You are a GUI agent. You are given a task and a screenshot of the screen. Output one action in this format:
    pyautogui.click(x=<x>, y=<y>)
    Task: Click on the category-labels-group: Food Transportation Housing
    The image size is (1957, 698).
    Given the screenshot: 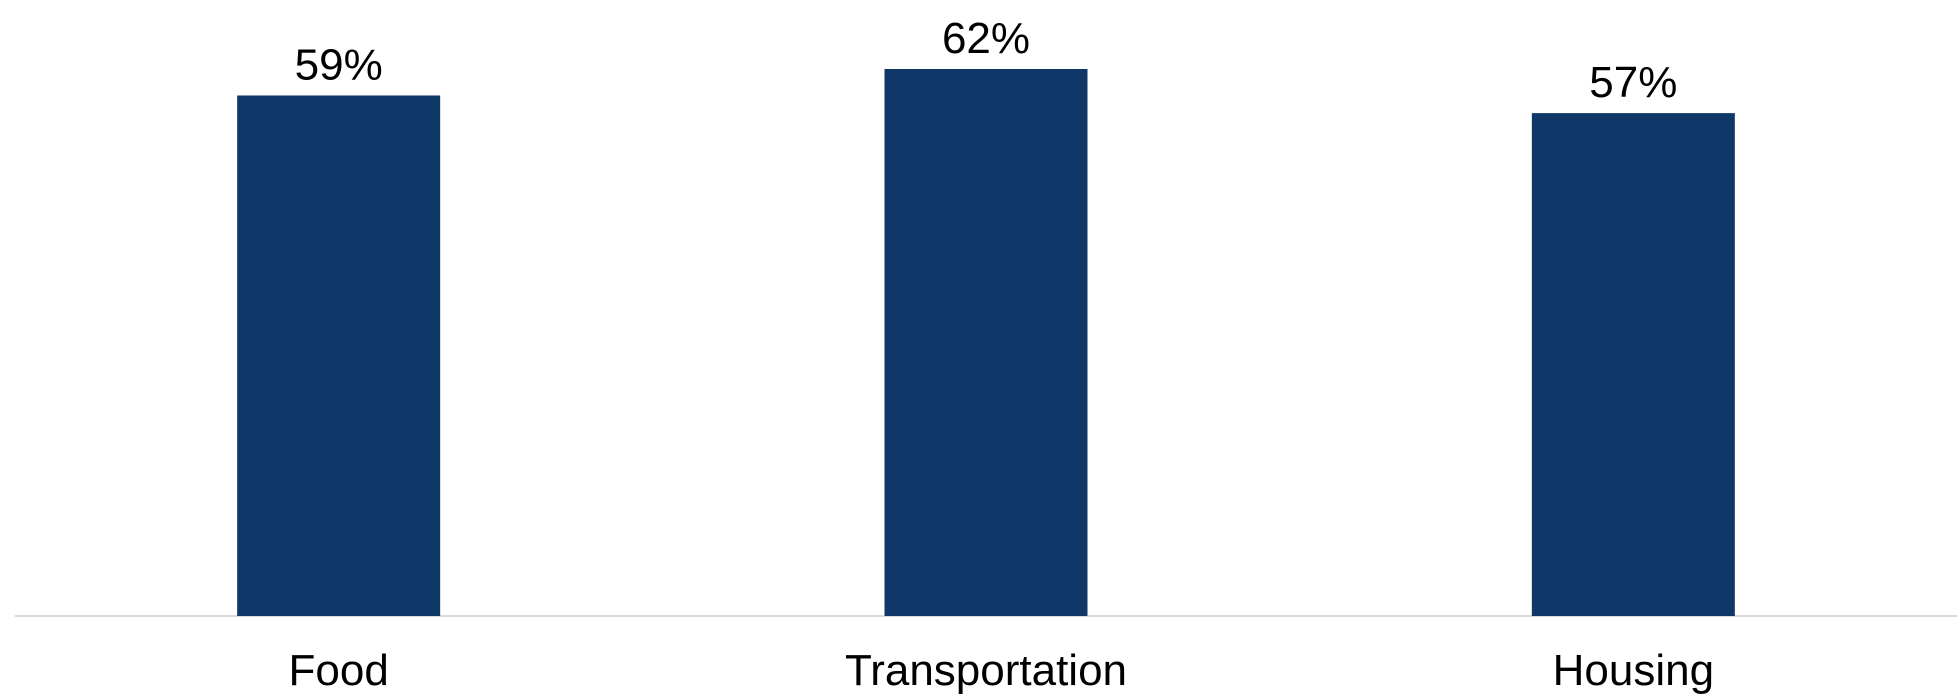 What is the action you would take?
    pyautogui.click(x=1002, y=670)
    